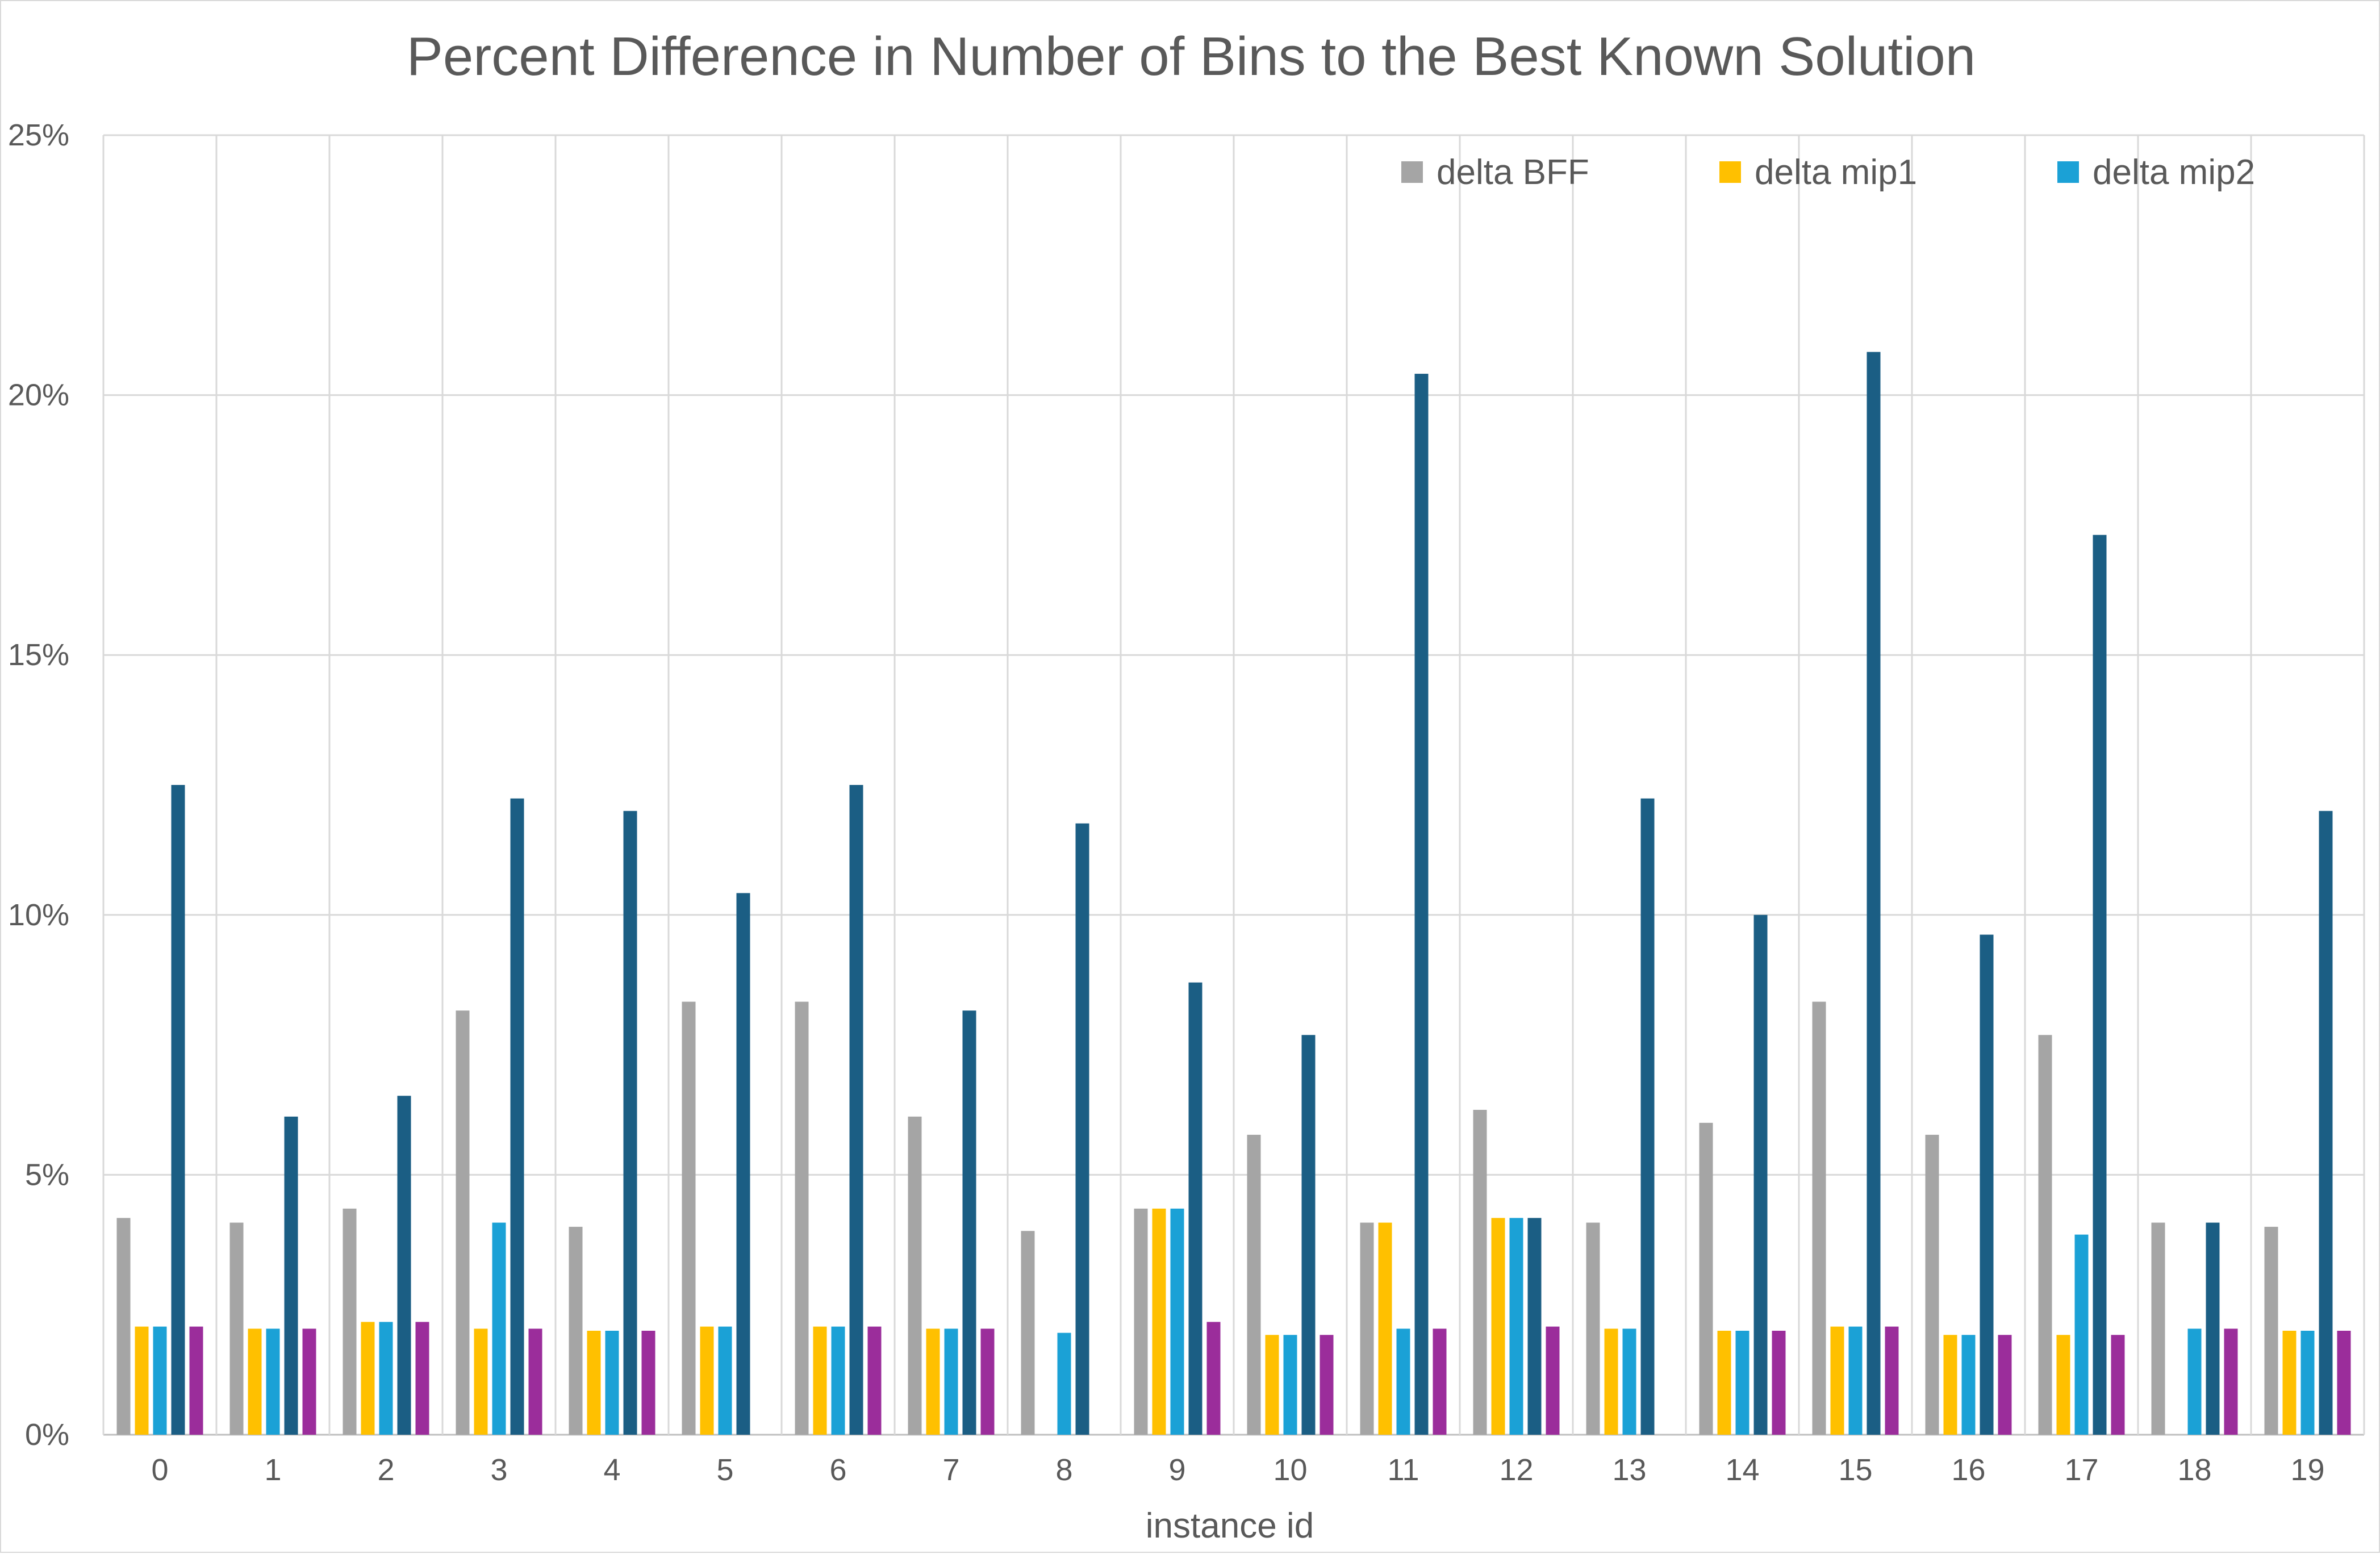 The width and height of the screenshot is (2380, 1554). Describe the element at coordinates (1730, 172) in the screenshot. I see `legend-swatch` at that location.